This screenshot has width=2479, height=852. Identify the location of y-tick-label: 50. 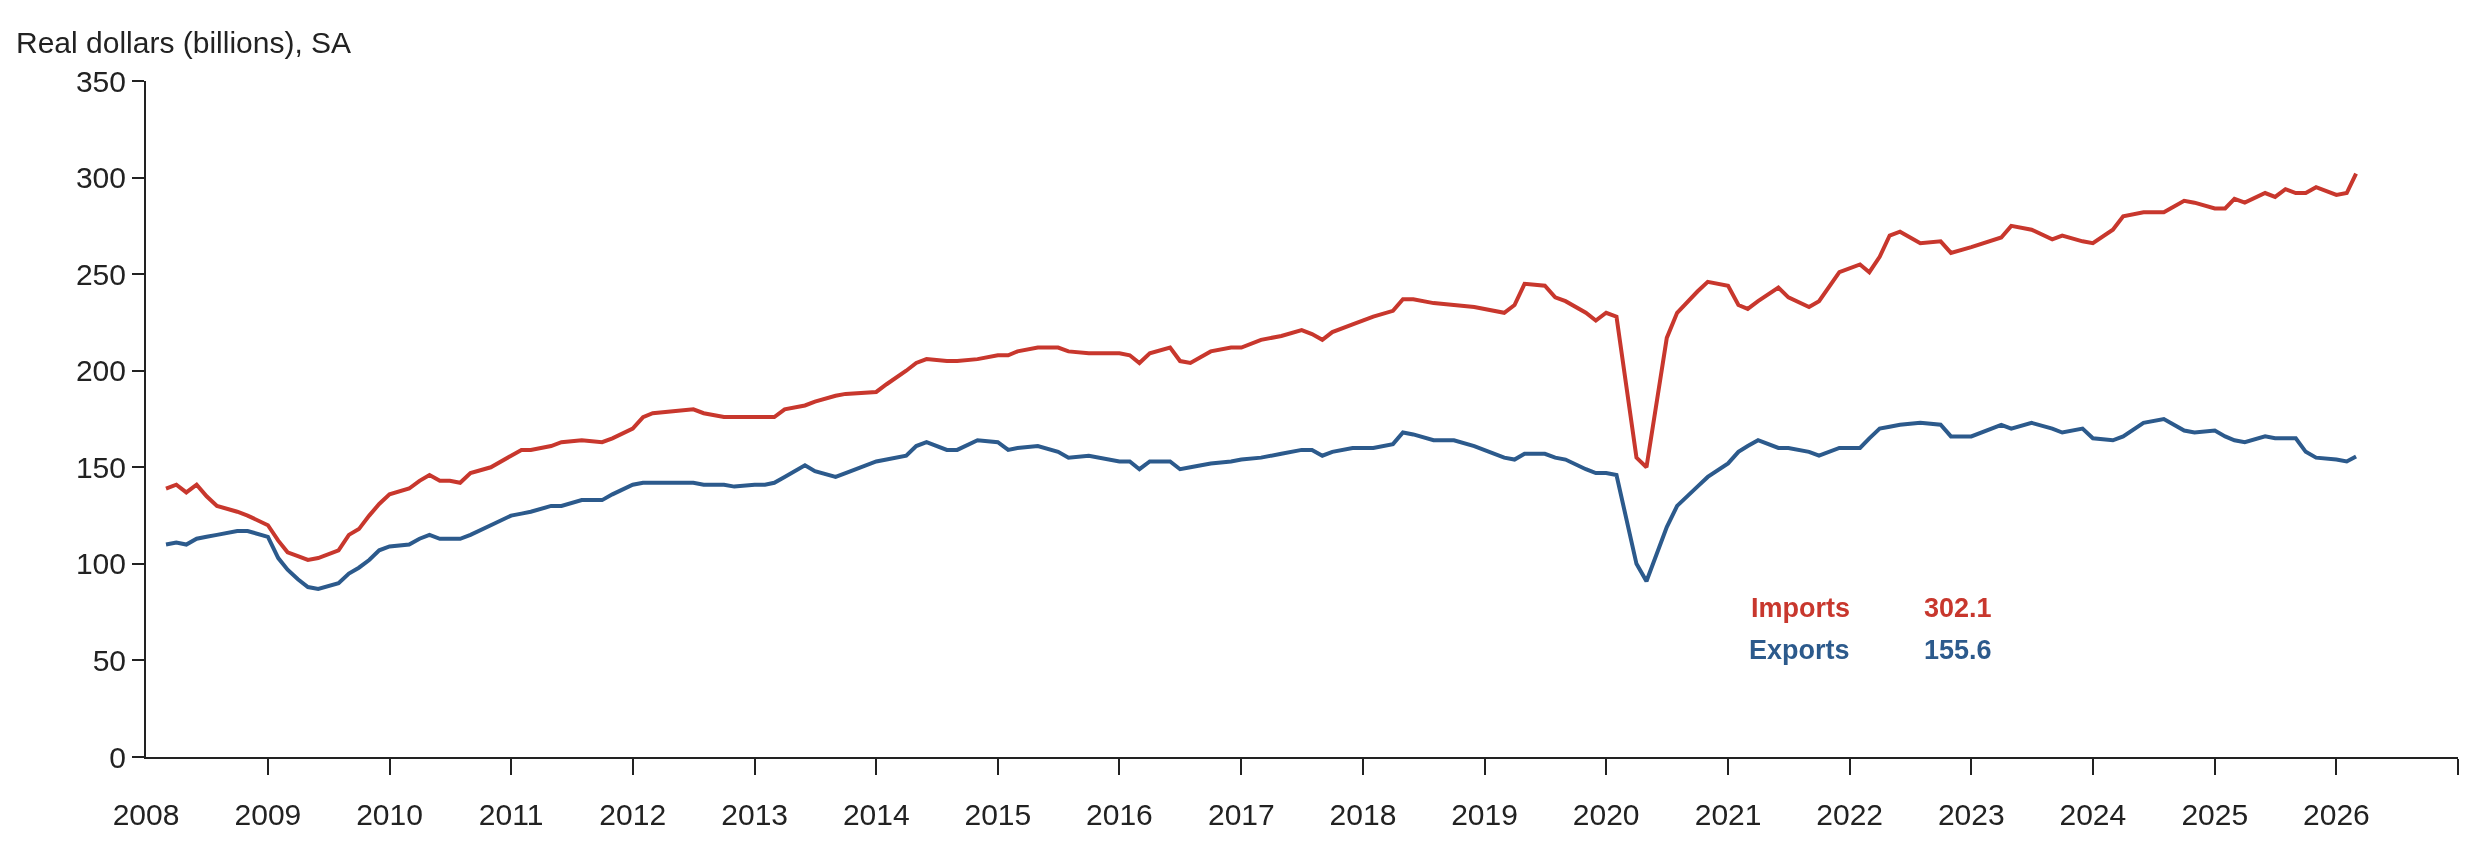
(109, 660).